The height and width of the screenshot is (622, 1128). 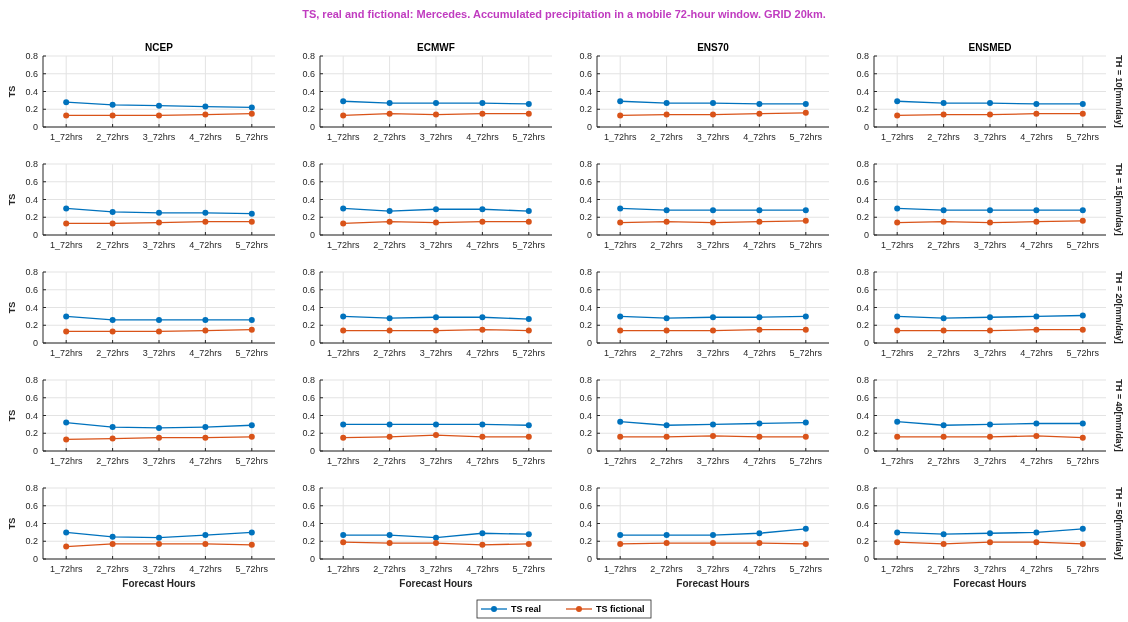 I want to click on legend-label: TS real, so click(x=526, y=609).